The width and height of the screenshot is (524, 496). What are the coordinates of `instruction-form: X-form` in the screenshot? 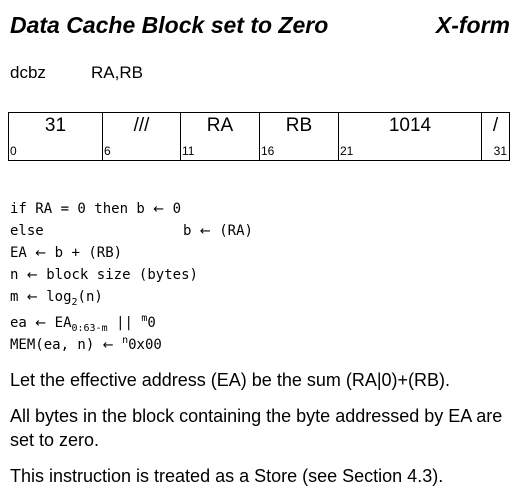 It's located at (472, 25).